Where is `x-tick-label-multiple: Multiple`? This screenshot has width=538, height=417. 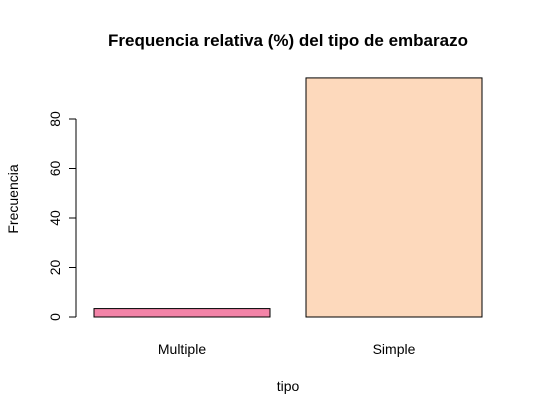
x-tick-label-multiple: Multiple is located at coordinates (182, 349).